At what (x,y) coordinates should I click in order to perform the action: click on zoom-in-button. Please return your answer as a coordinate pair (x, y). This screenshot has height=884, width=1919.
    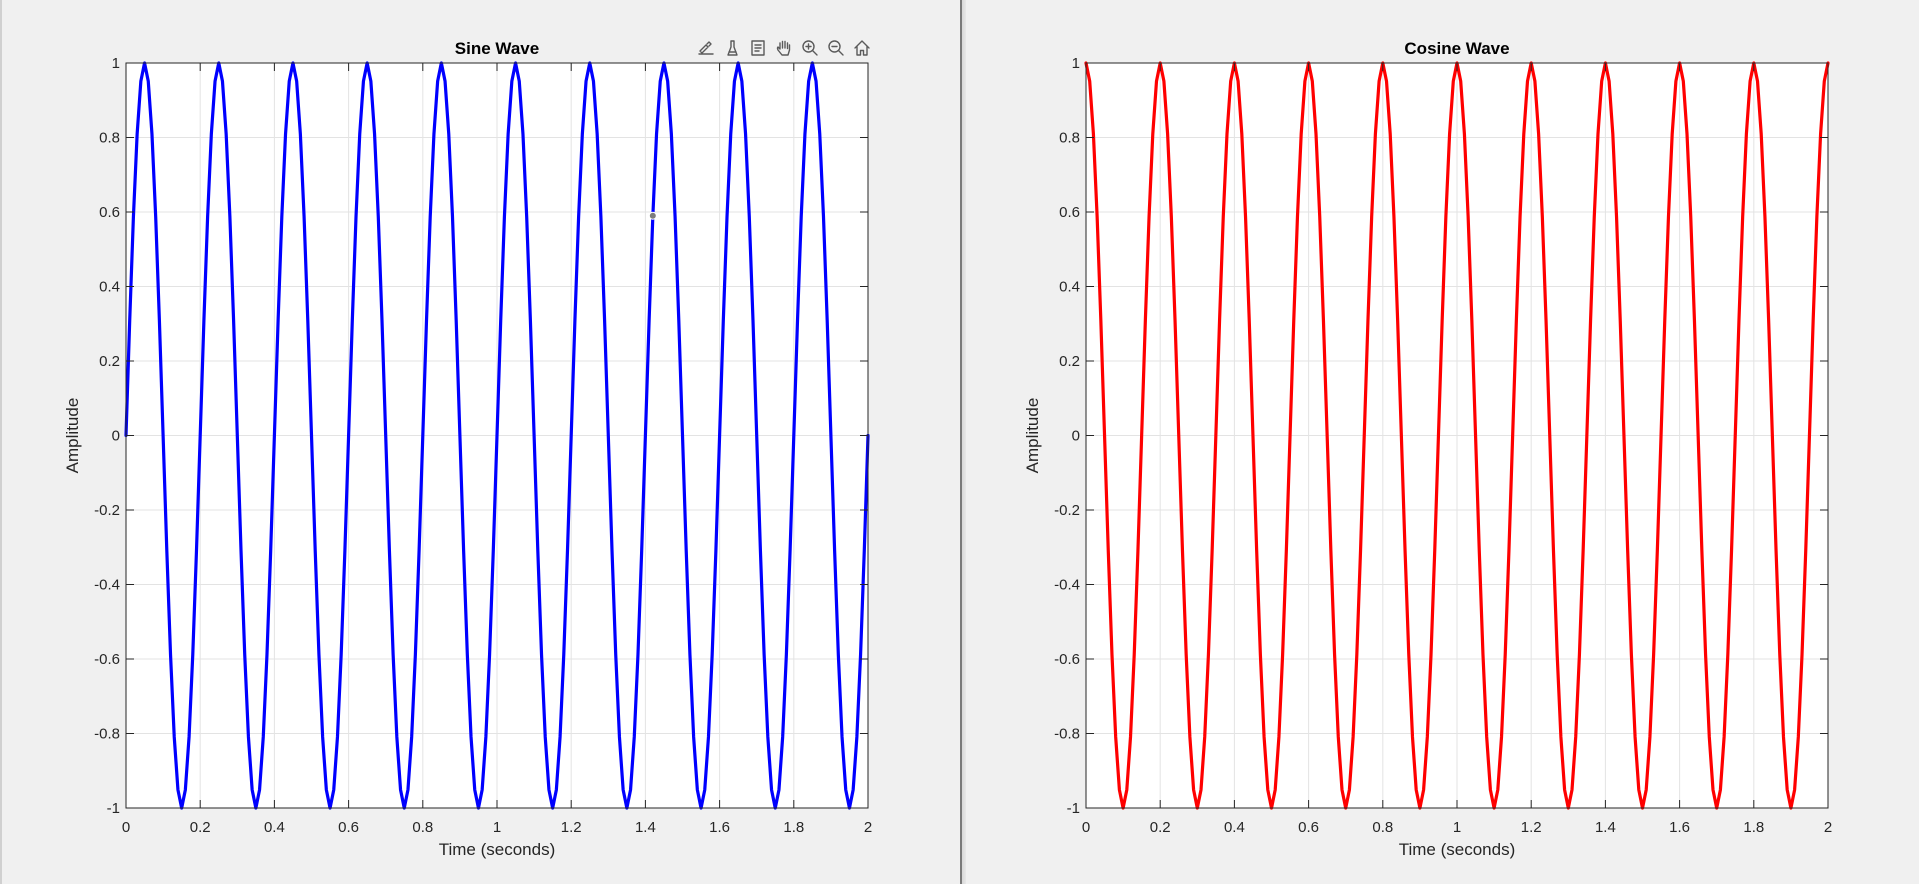
    Looking at the image, I should click on (809, 48).